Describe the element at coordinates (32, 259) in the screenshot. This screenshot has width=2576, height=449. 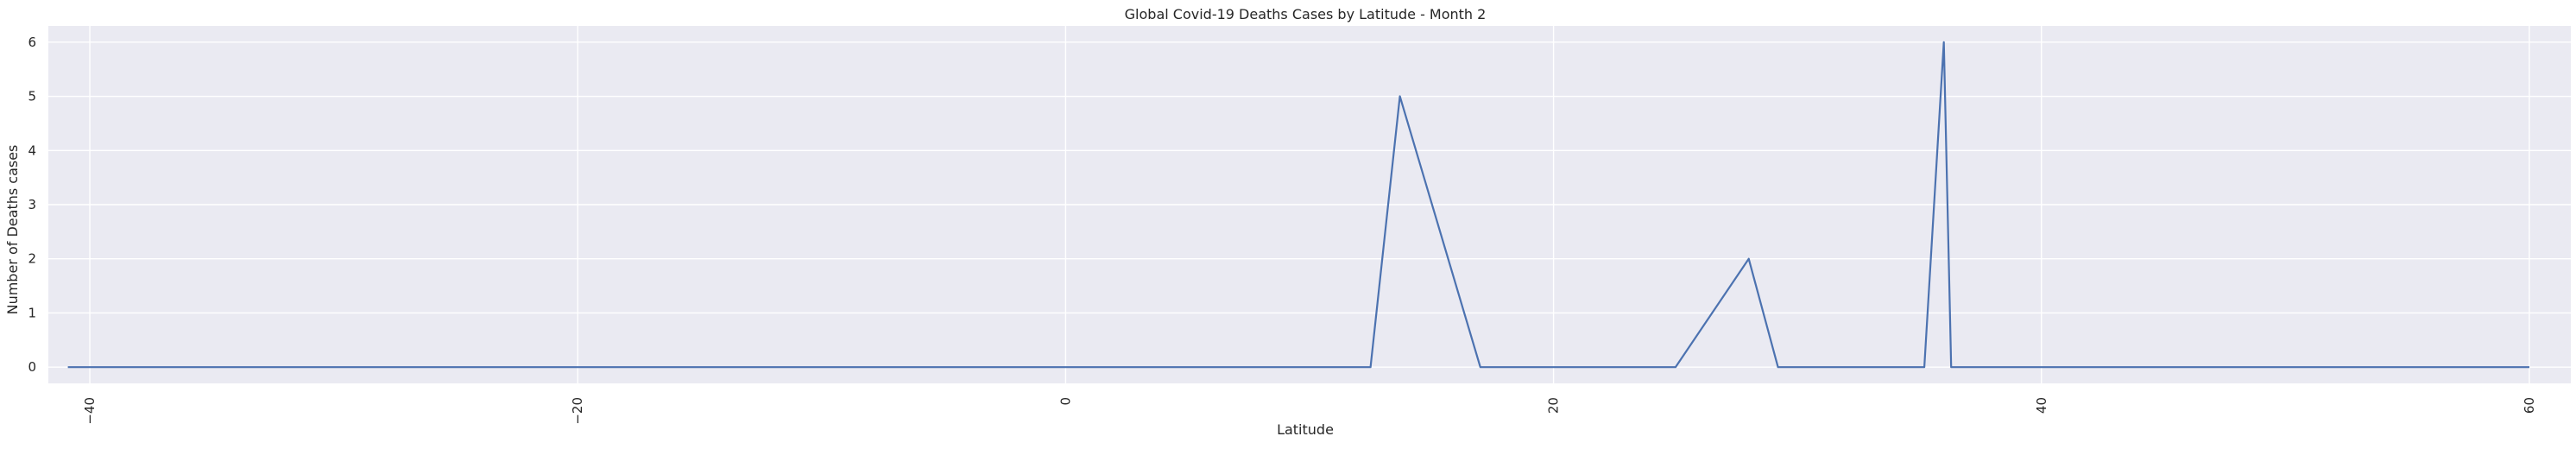
I see `y-tick-label: 2` at that location.